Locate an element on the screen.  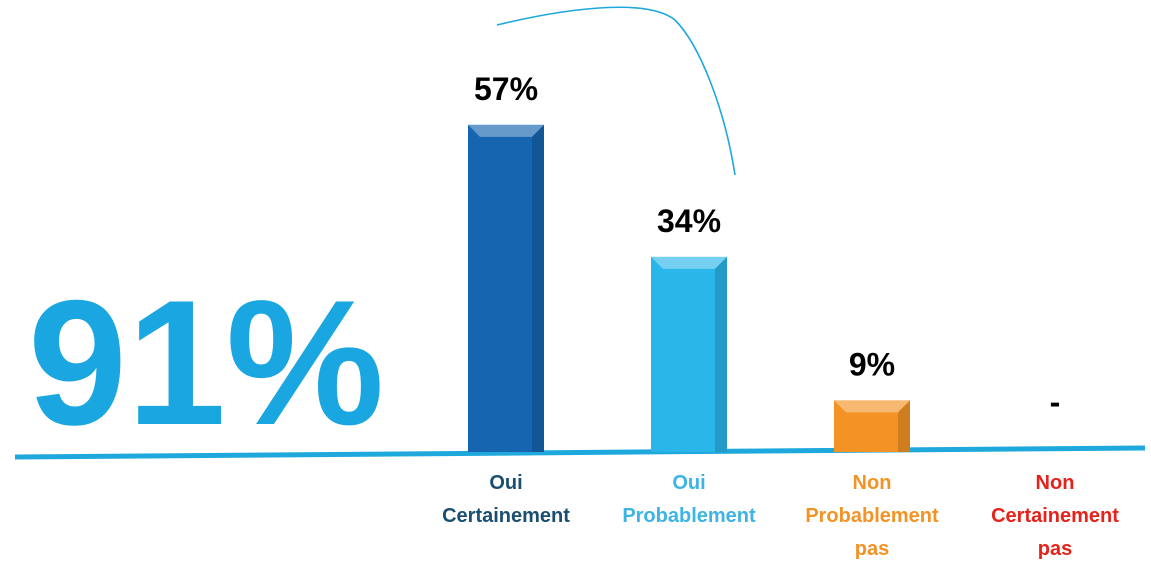
category-label: Oui Probablement is located at coordinates (689, 499).